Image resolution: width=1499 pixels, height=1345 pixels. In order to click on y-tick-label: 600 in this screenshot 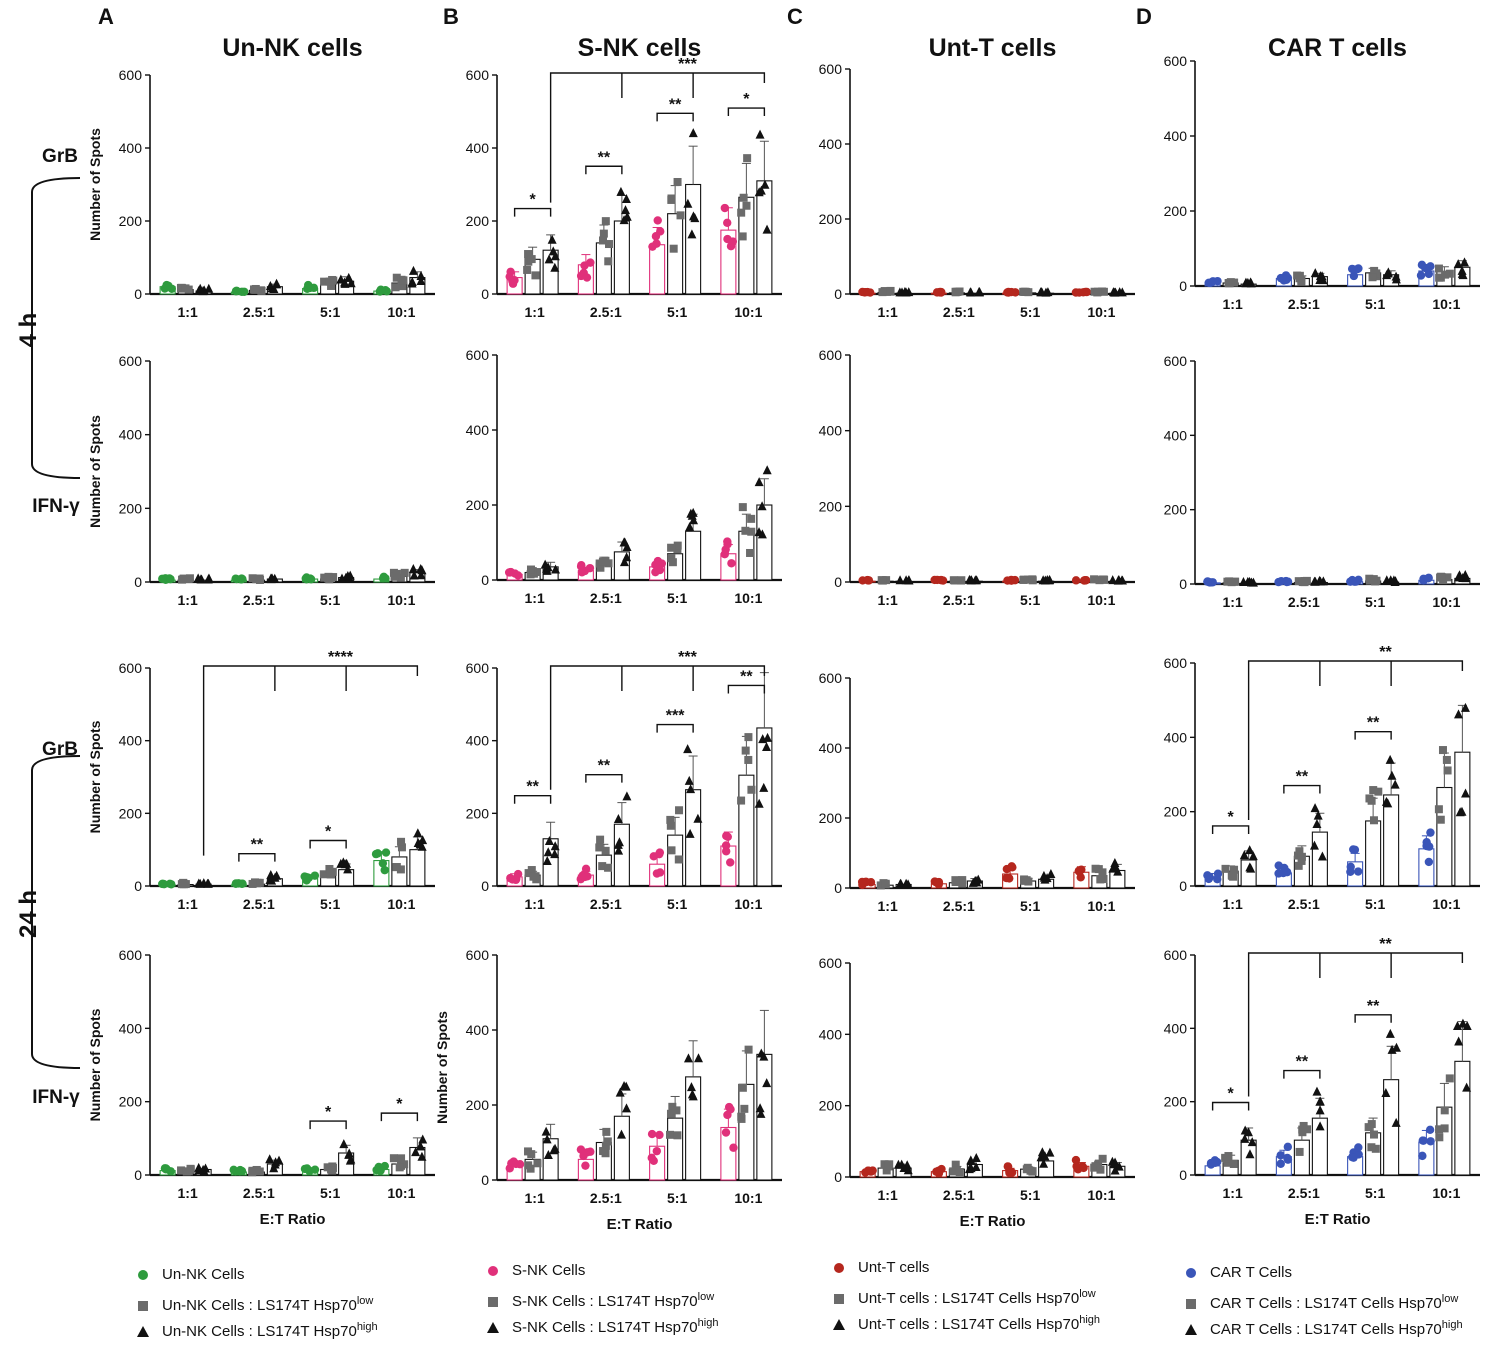, I will do `click(831, 963)`.